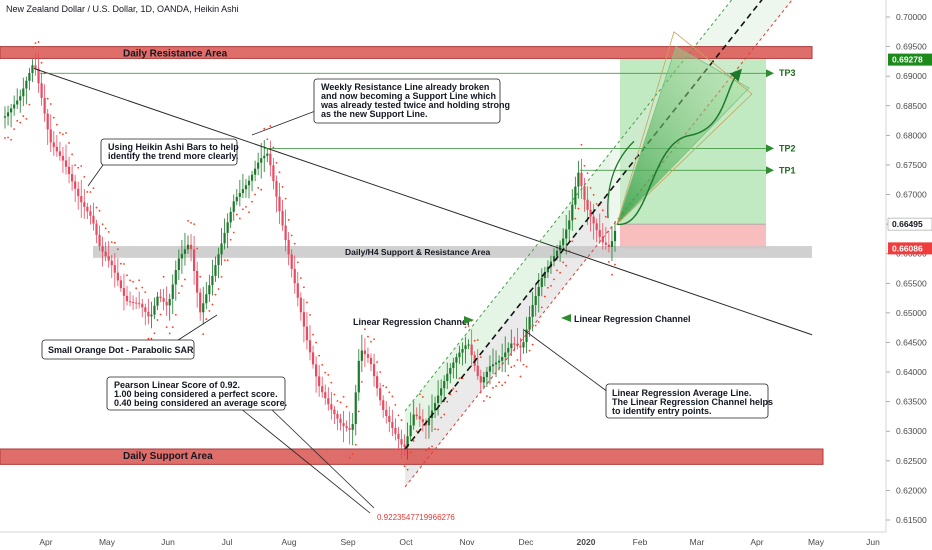 The width and height of the screenshot is (932, 550). What do you see at coordinates (408, 96) in the screenshot?
I see `weekly-callout-line-2: and now becoming a Support Line which` at bounding box center [408, 96].